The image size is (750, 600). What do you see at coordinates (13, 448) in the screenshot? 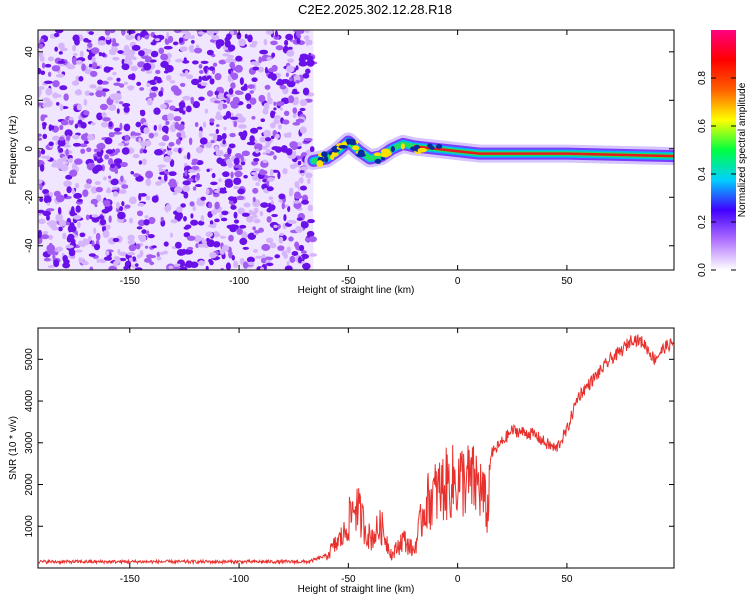
I see `snr-y-label: SNR (10 * v/v)` at bounding box center [13, 448].